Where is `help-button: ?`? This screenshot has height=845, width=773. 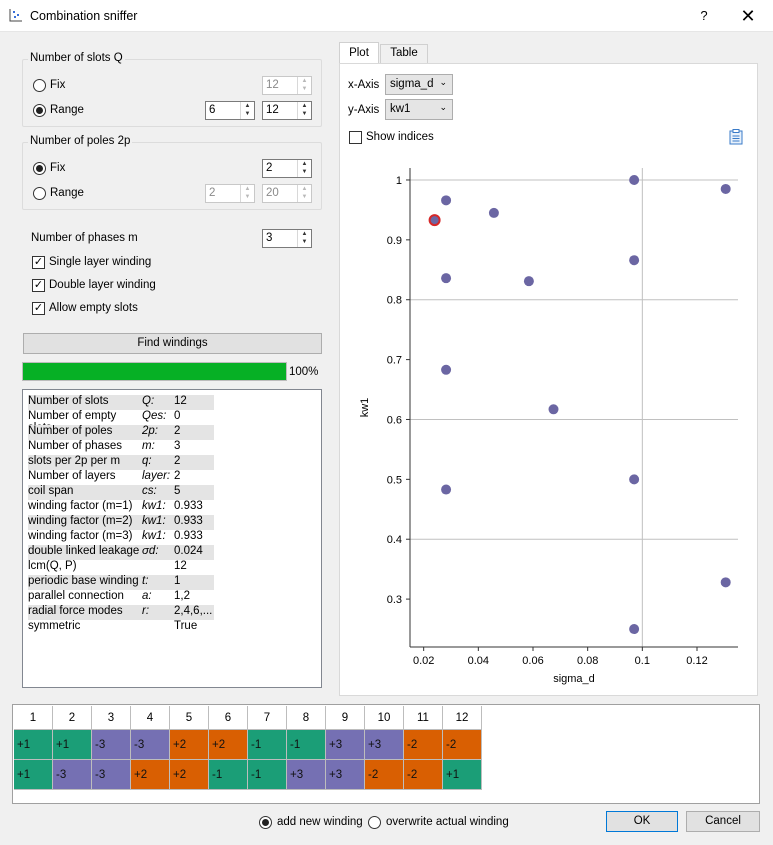 help-button: ? is located at coordinates (704, 15).